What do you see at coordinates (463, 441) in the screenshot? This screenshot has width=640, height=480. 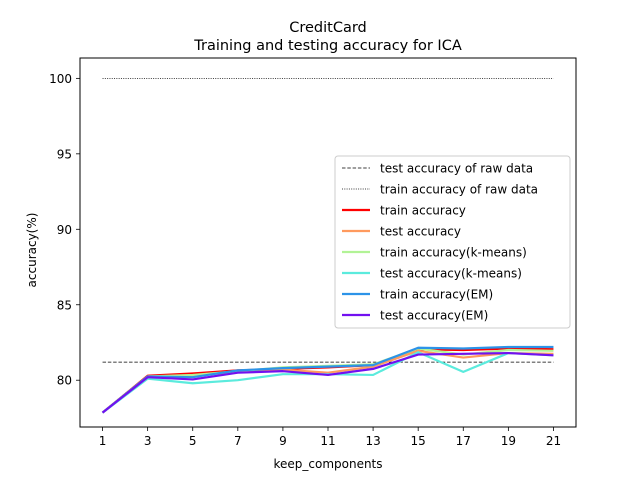 I see `x-tick-label-8: 17` at bounding box center [463, 441].